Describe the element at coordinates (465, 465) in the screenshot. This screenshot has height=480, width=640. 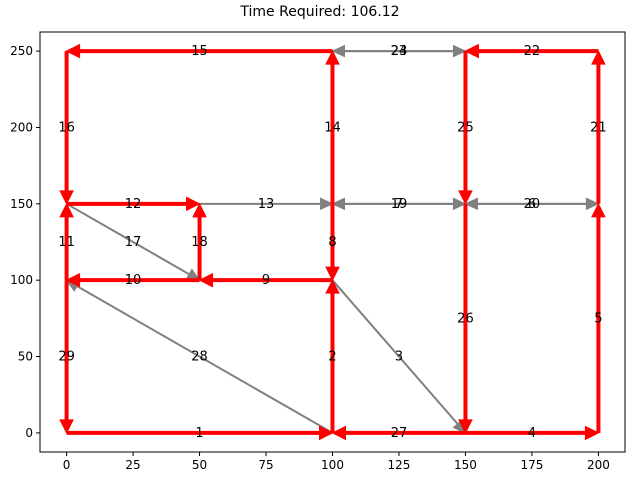
I see `x-tick-label: 150` at that location.